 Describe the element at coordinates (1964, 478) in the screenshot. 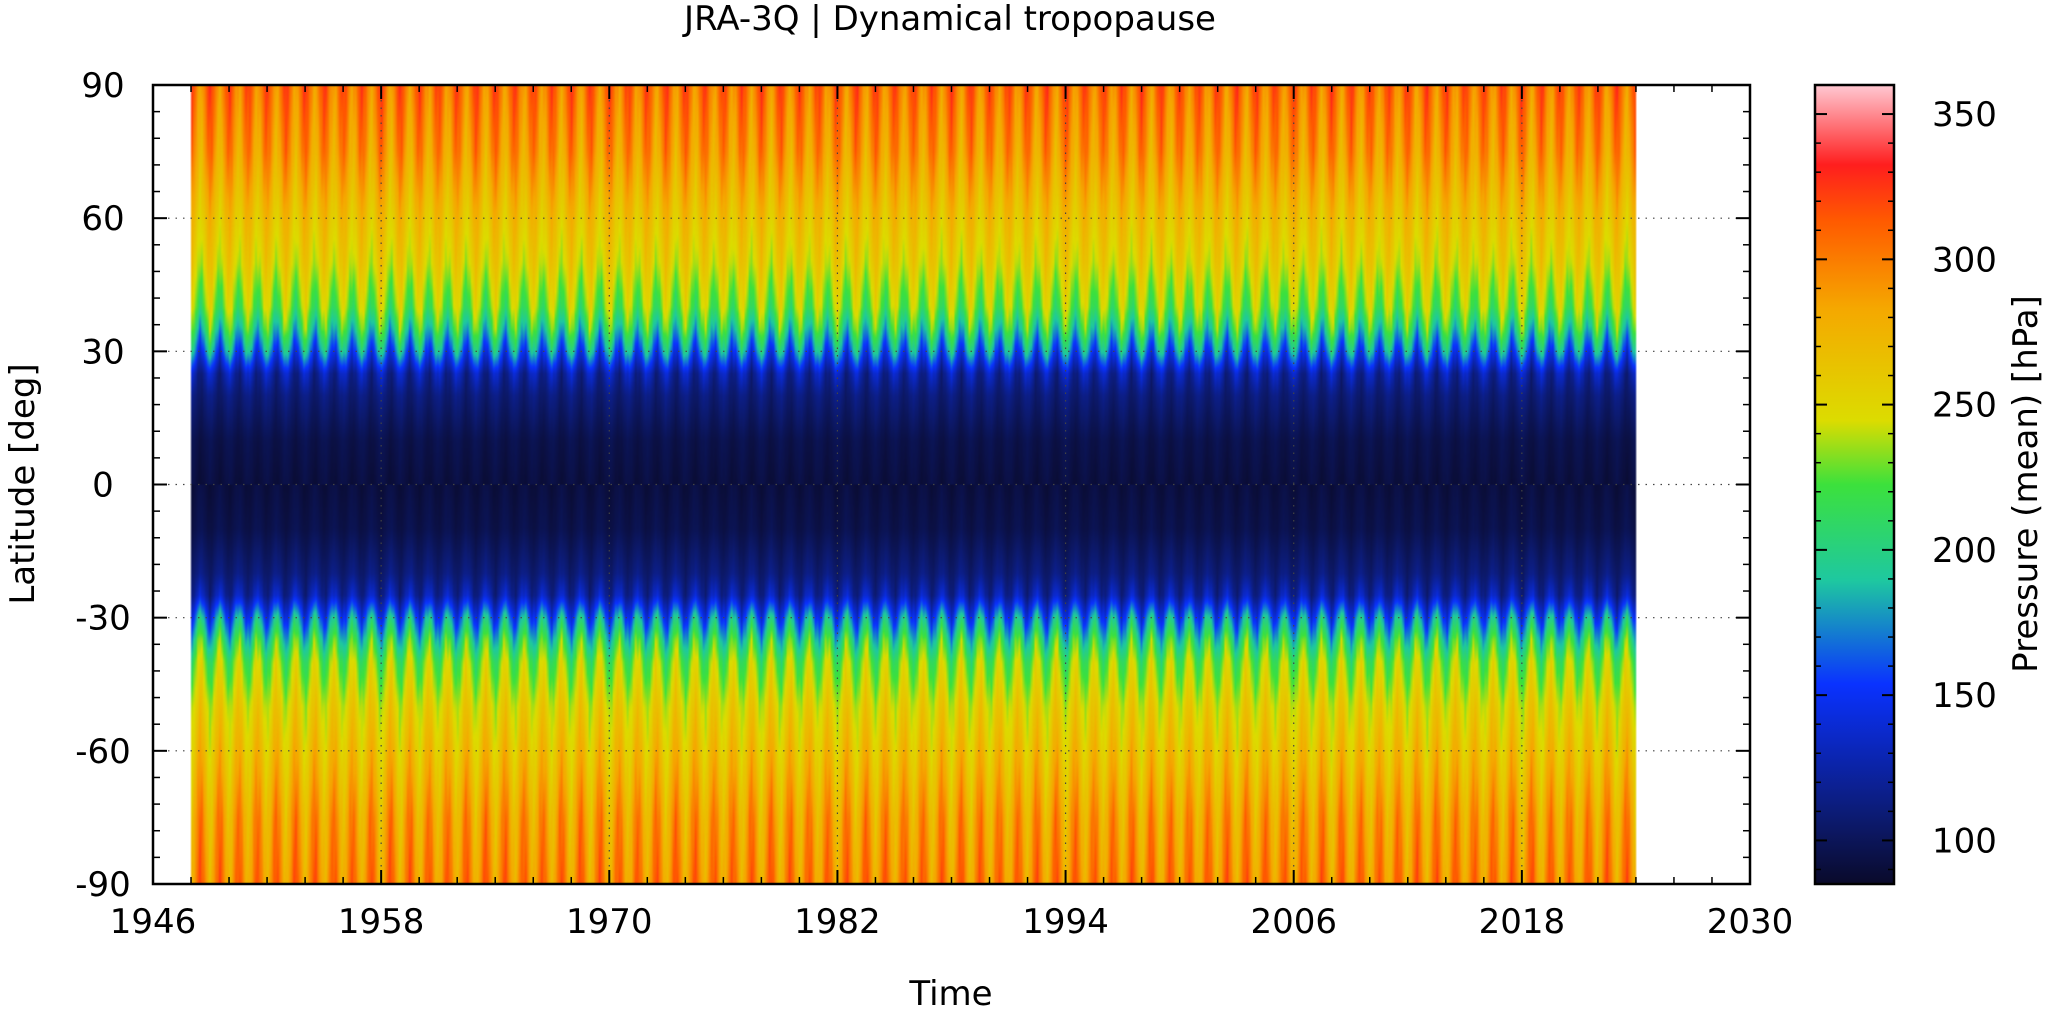

I see `colorbar-tick-labels: 350 300 250 200 150 100` at that location.